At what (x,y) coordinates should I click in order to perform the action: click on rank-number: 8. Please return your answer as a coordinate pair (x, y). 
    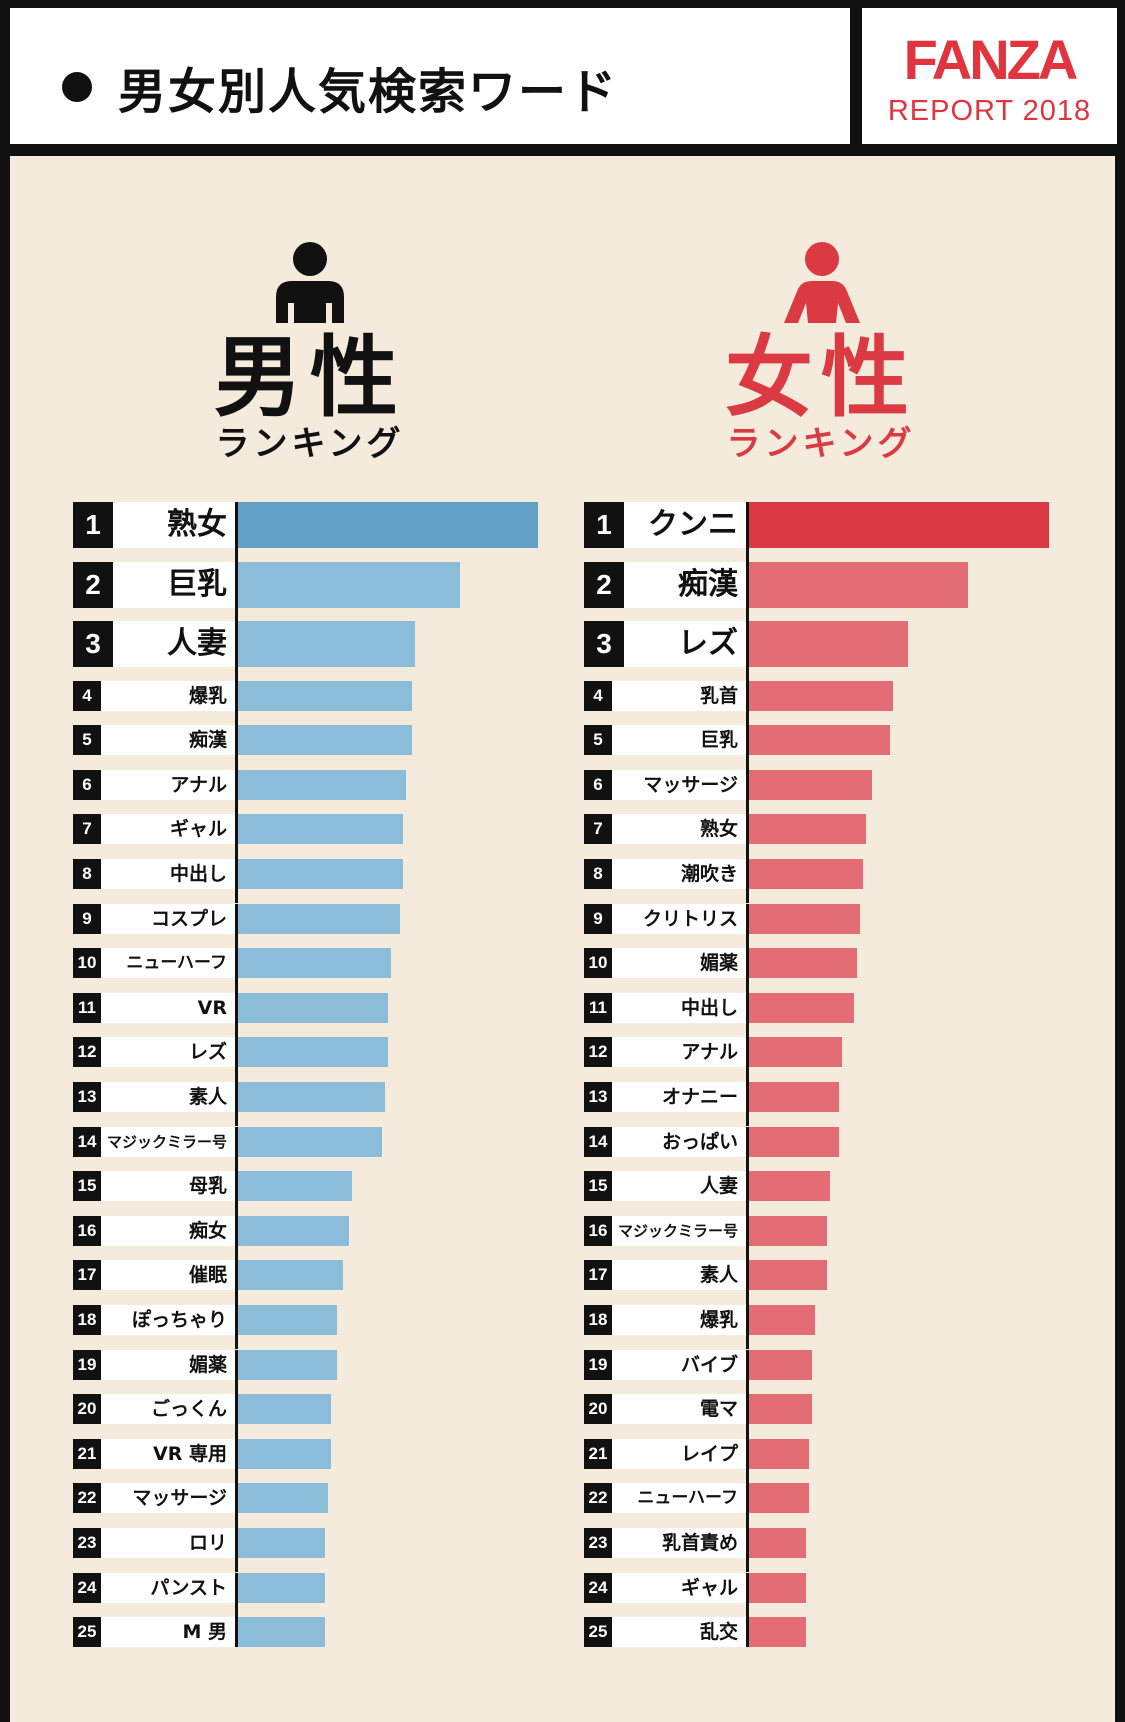
    Looking at the image, I should click on (598, 873).